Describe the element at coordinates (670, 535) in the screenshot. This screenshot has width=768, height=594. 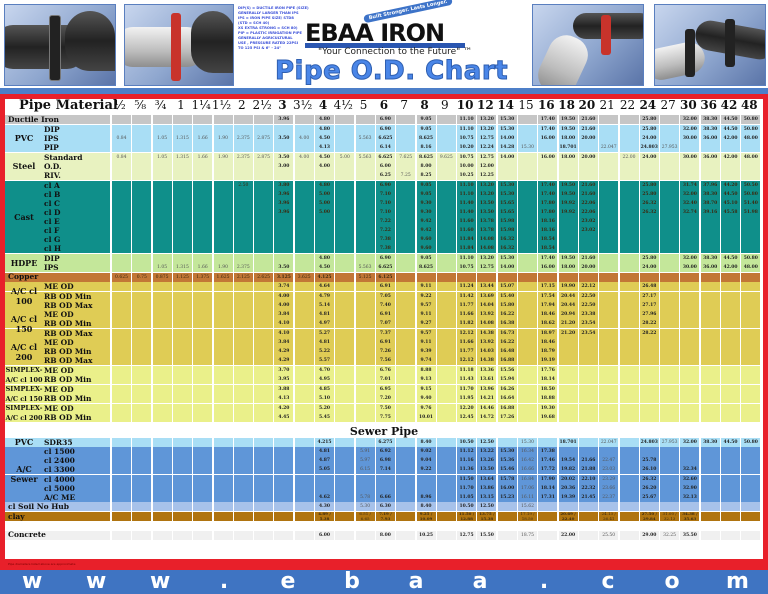
I see `od-cell: 32.25` at that location.